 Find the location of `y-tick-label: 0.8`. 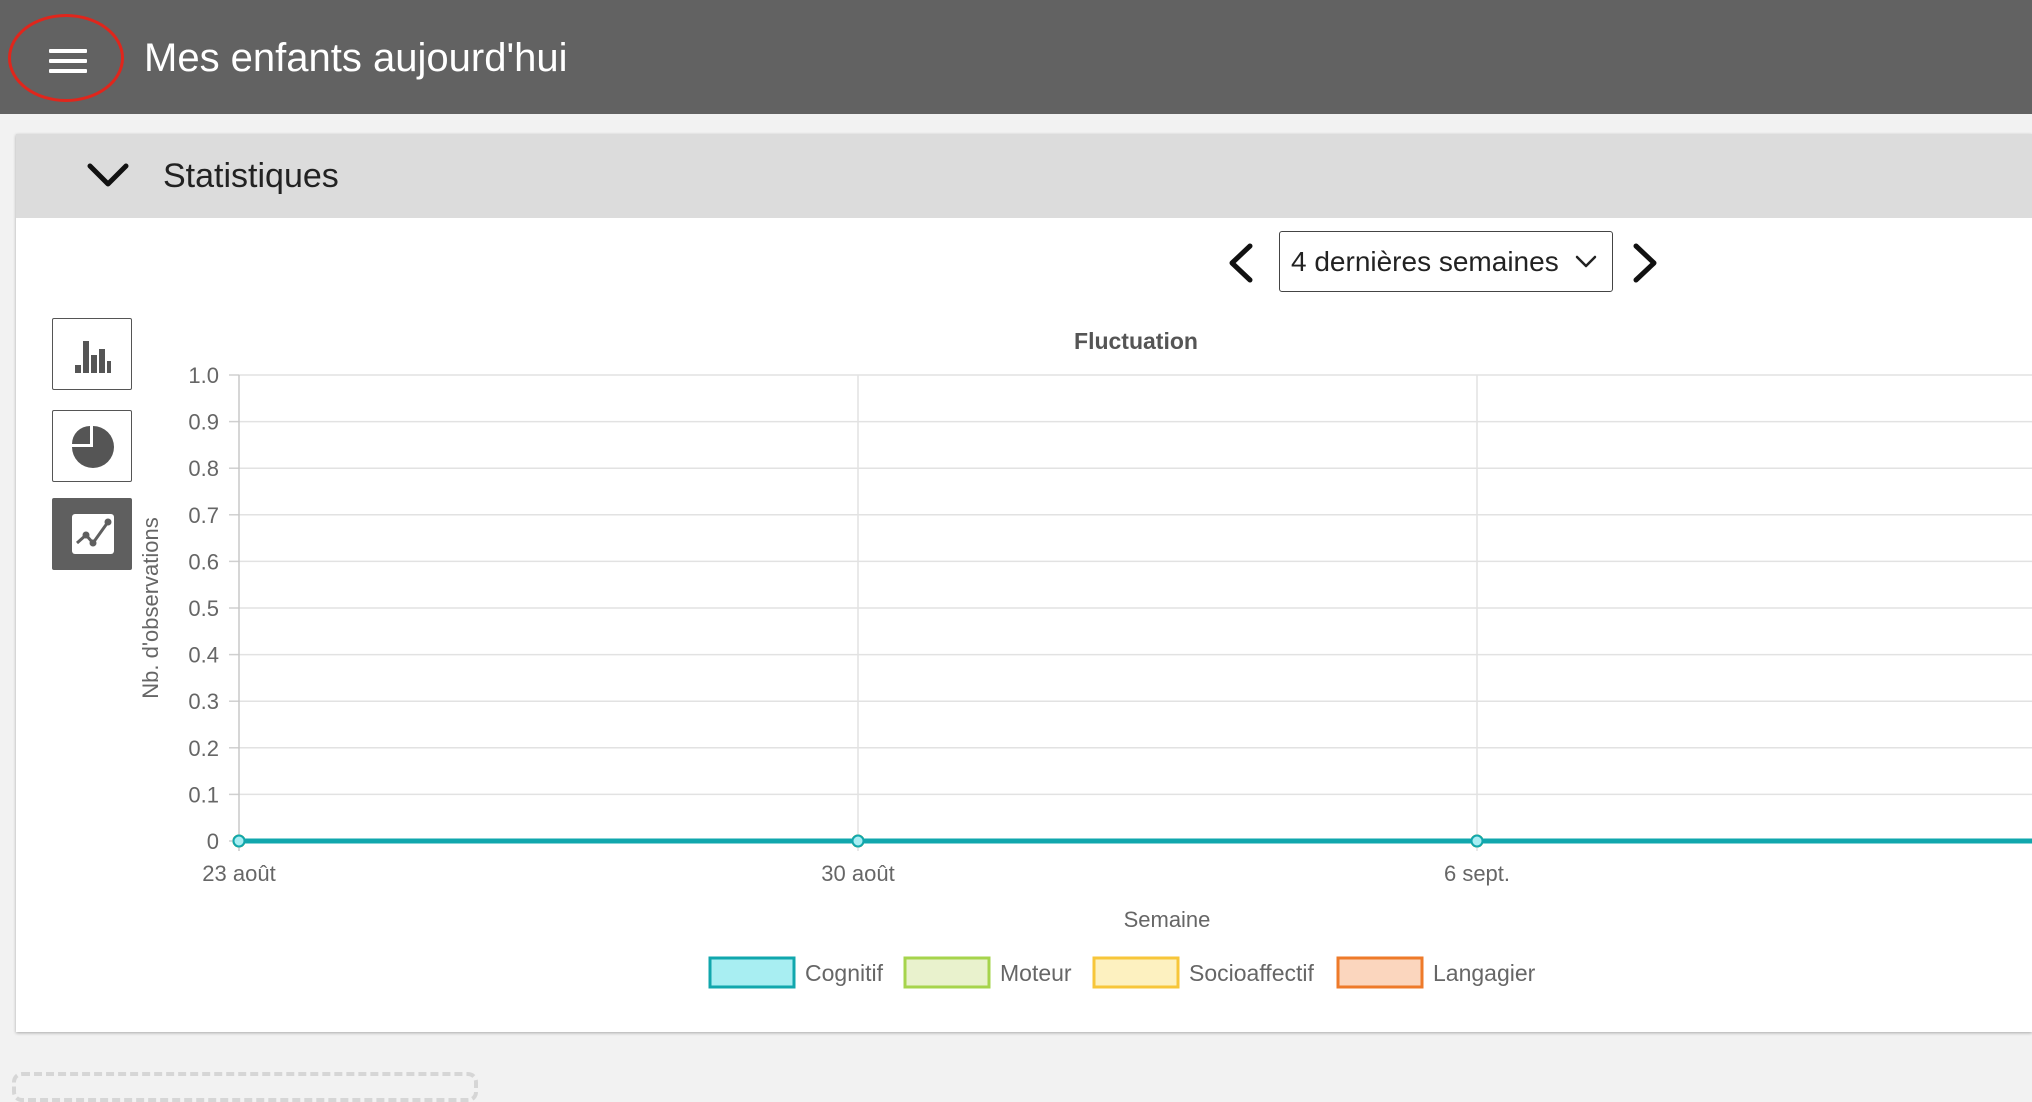

y-tick-label: 0.8 is located at coordinates (203, 468).